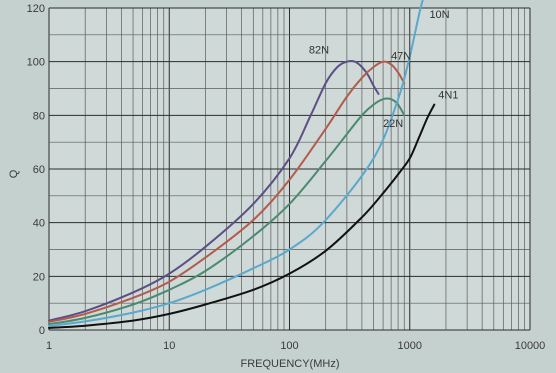  Describe the element at coordinates (401, 57) in the screenshot. I see `series-label-47n: 47N` at that location.